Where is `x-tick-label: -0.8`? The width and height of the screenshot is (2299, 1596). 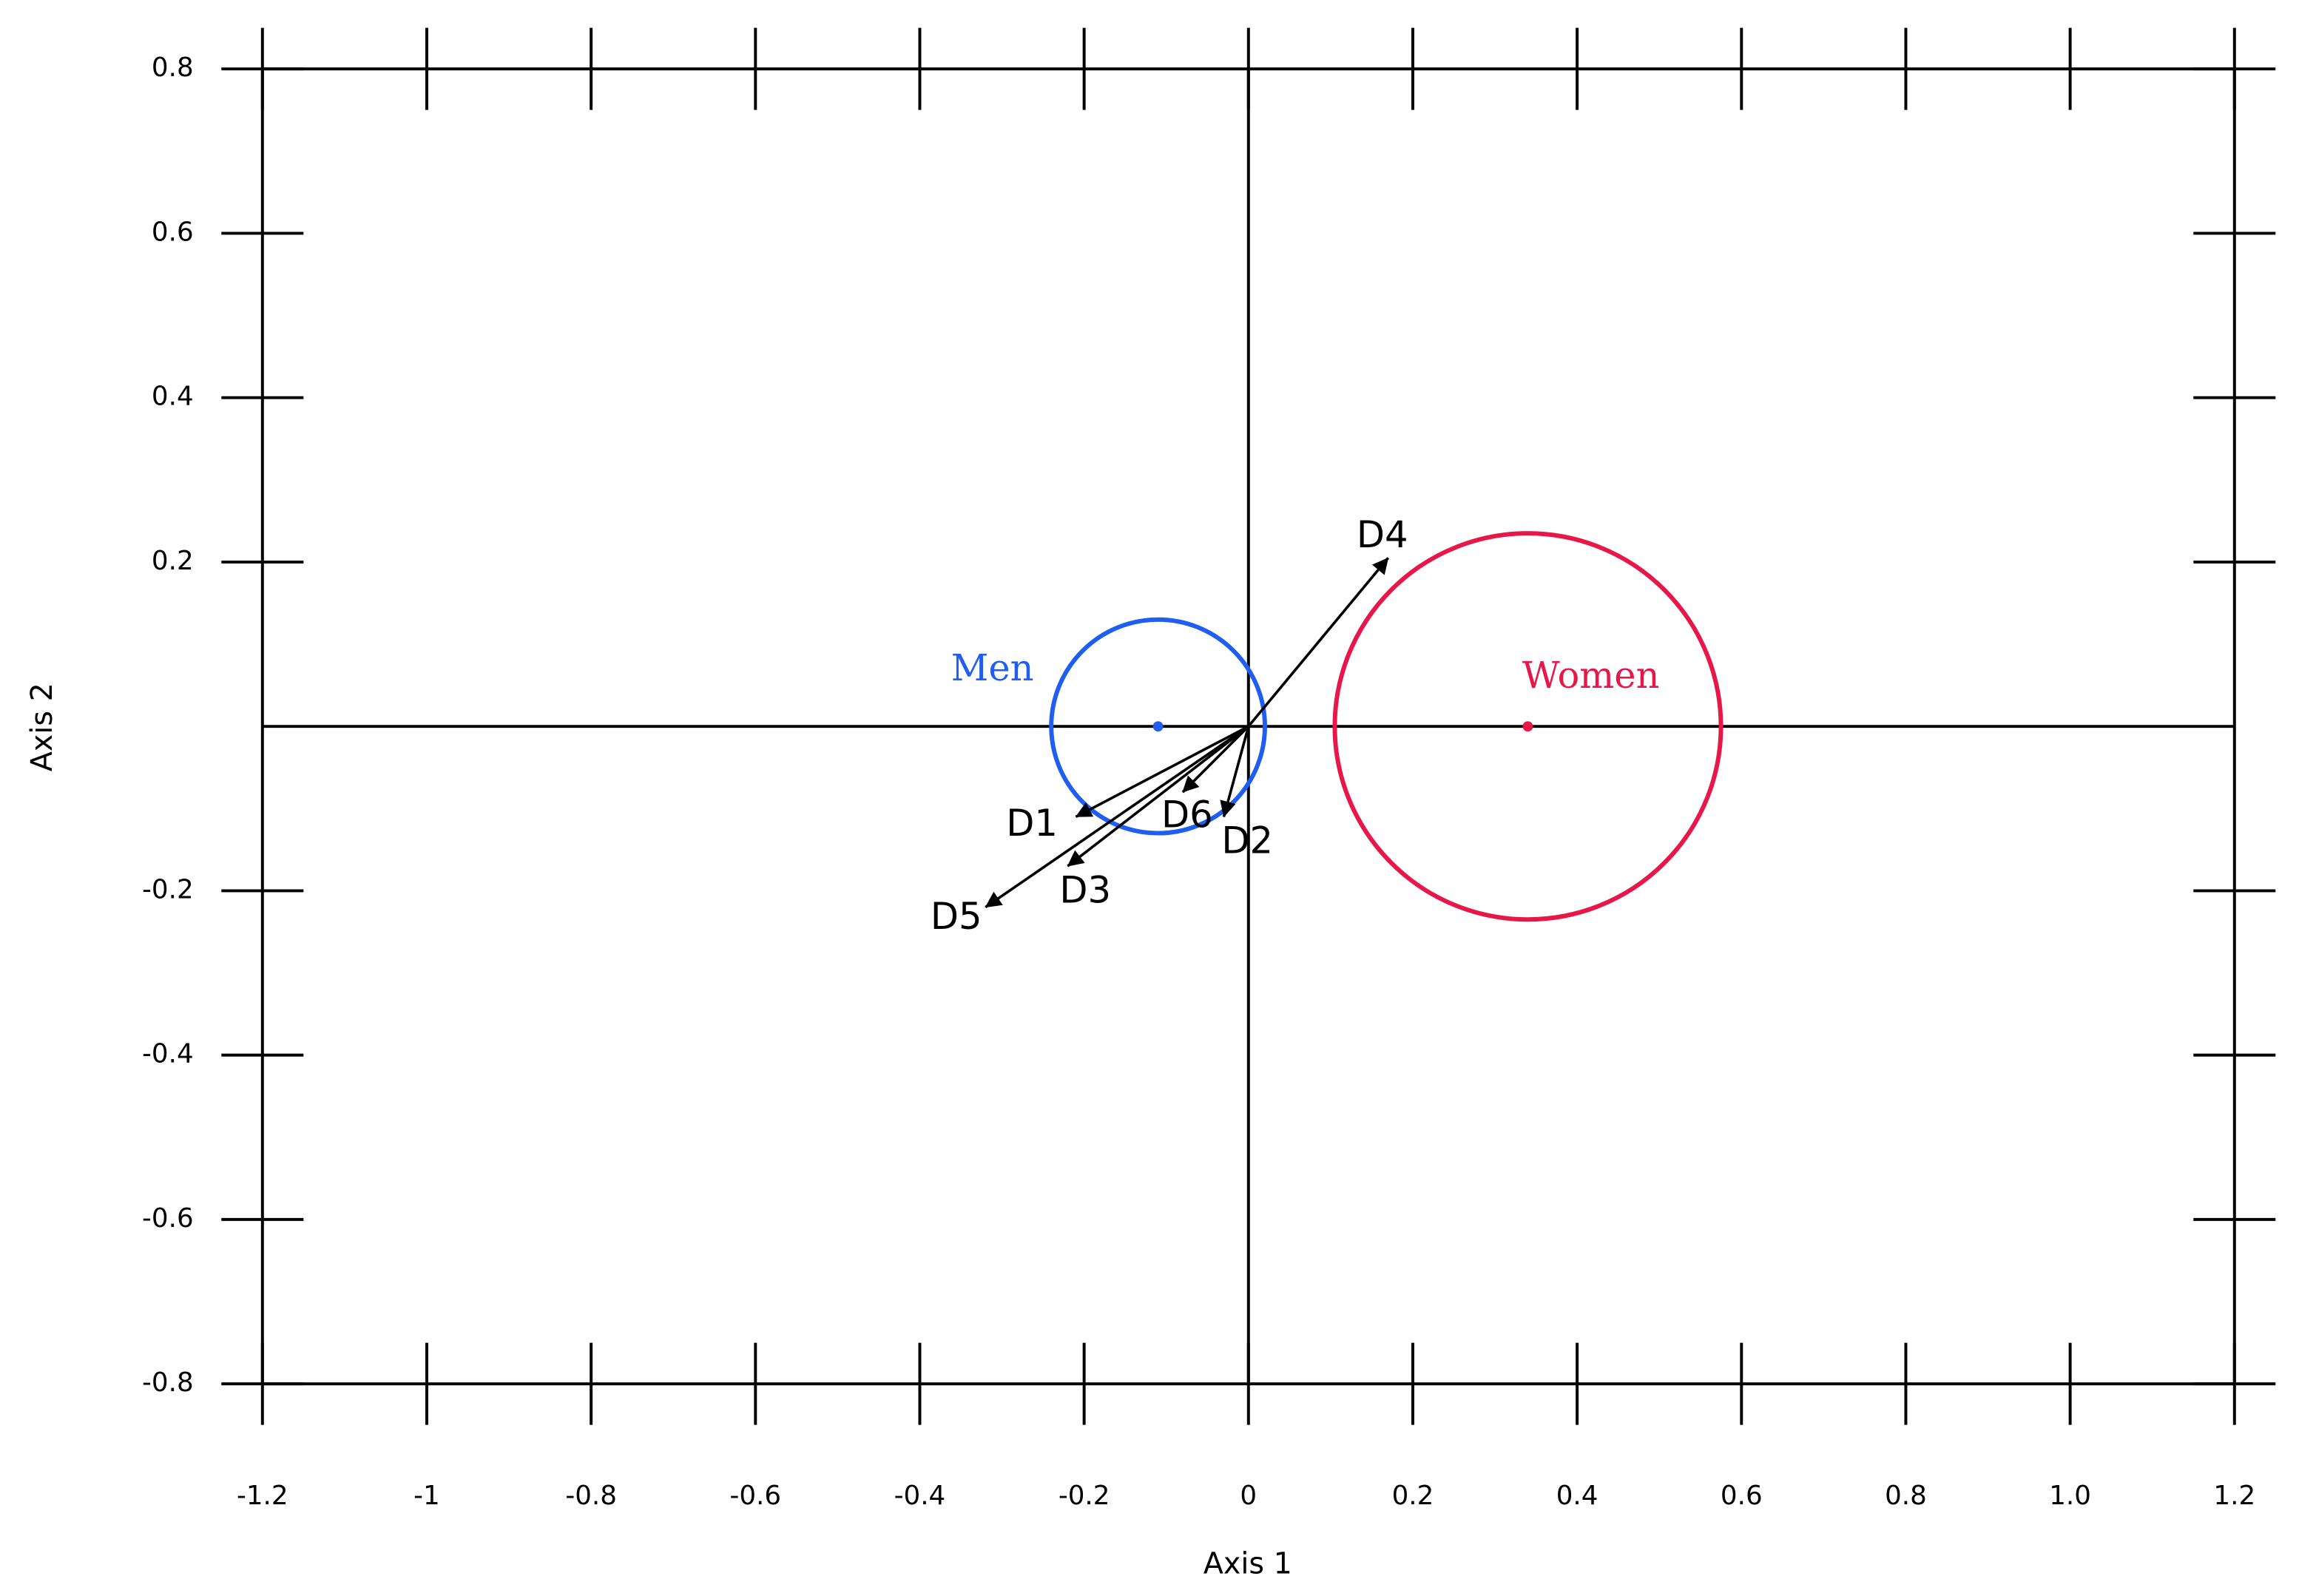 x-tick-label: -0.8 is located at coordinates (591, 1496).